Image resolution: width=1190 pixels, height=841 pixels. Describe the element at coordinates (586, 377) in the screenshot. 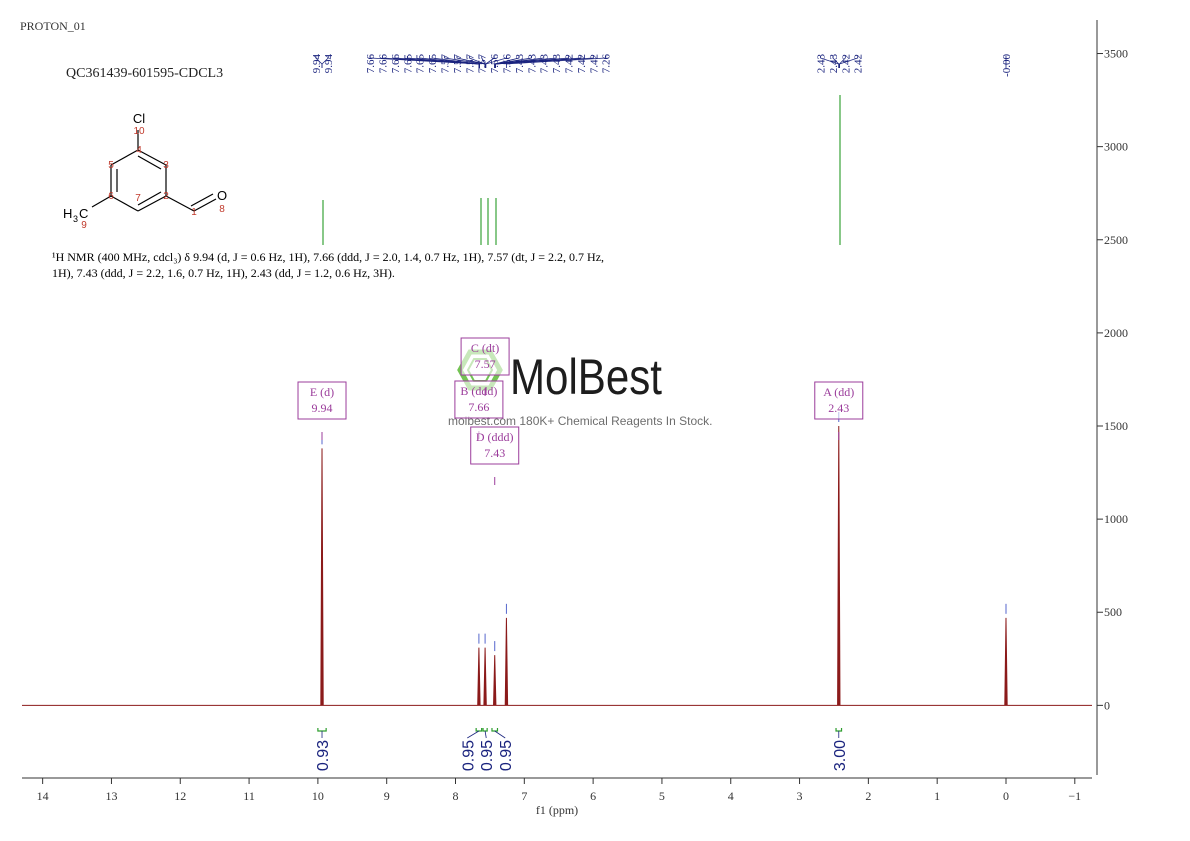

I see `watermark-text: MolBest` at that location.